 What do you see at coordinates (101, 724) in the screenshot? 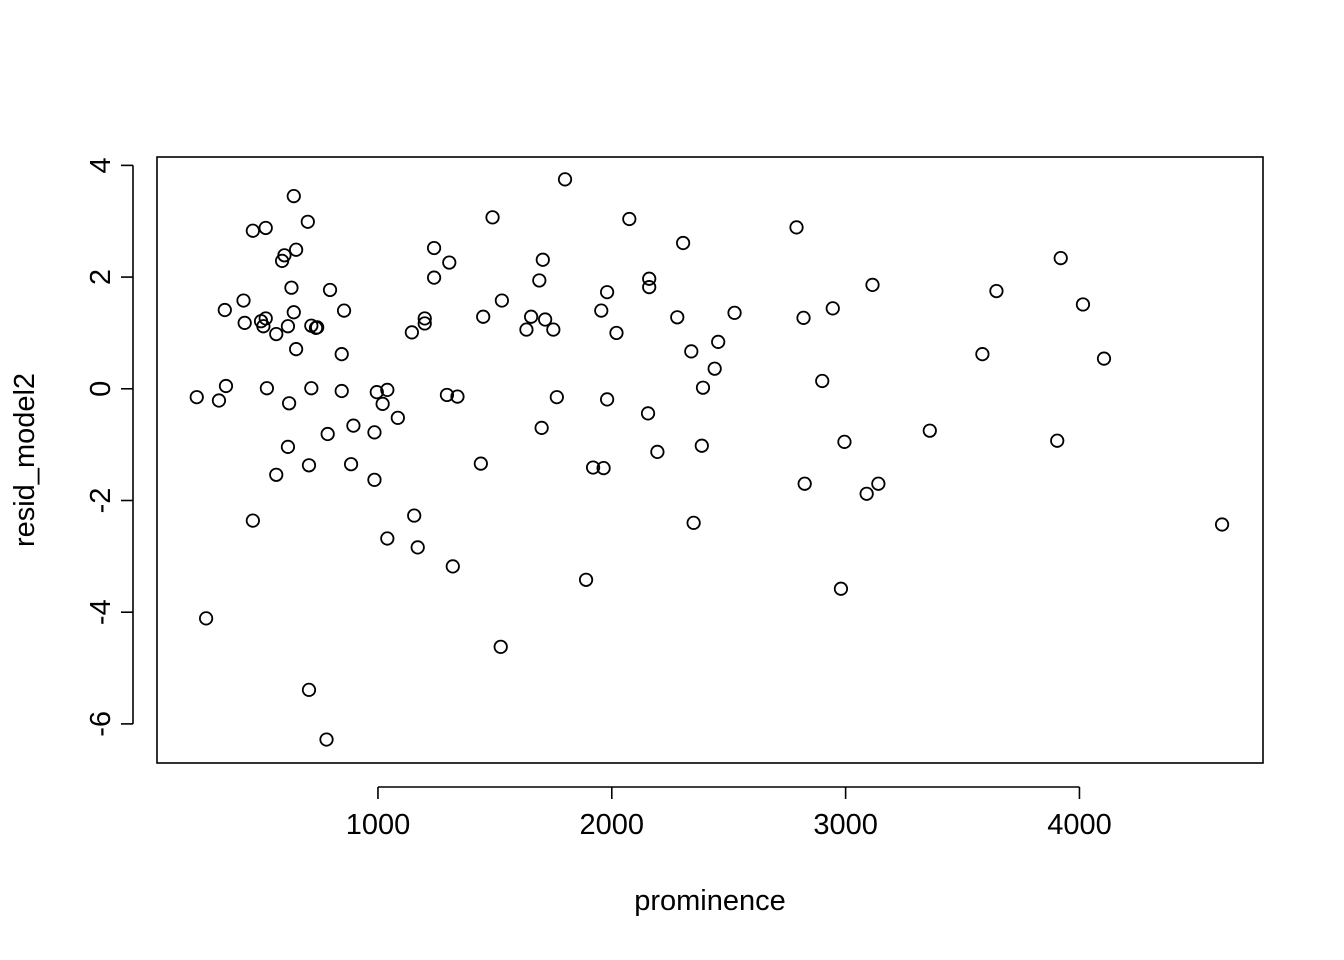
I see `y-tick-label: -6` at bounding box center [101, 724].